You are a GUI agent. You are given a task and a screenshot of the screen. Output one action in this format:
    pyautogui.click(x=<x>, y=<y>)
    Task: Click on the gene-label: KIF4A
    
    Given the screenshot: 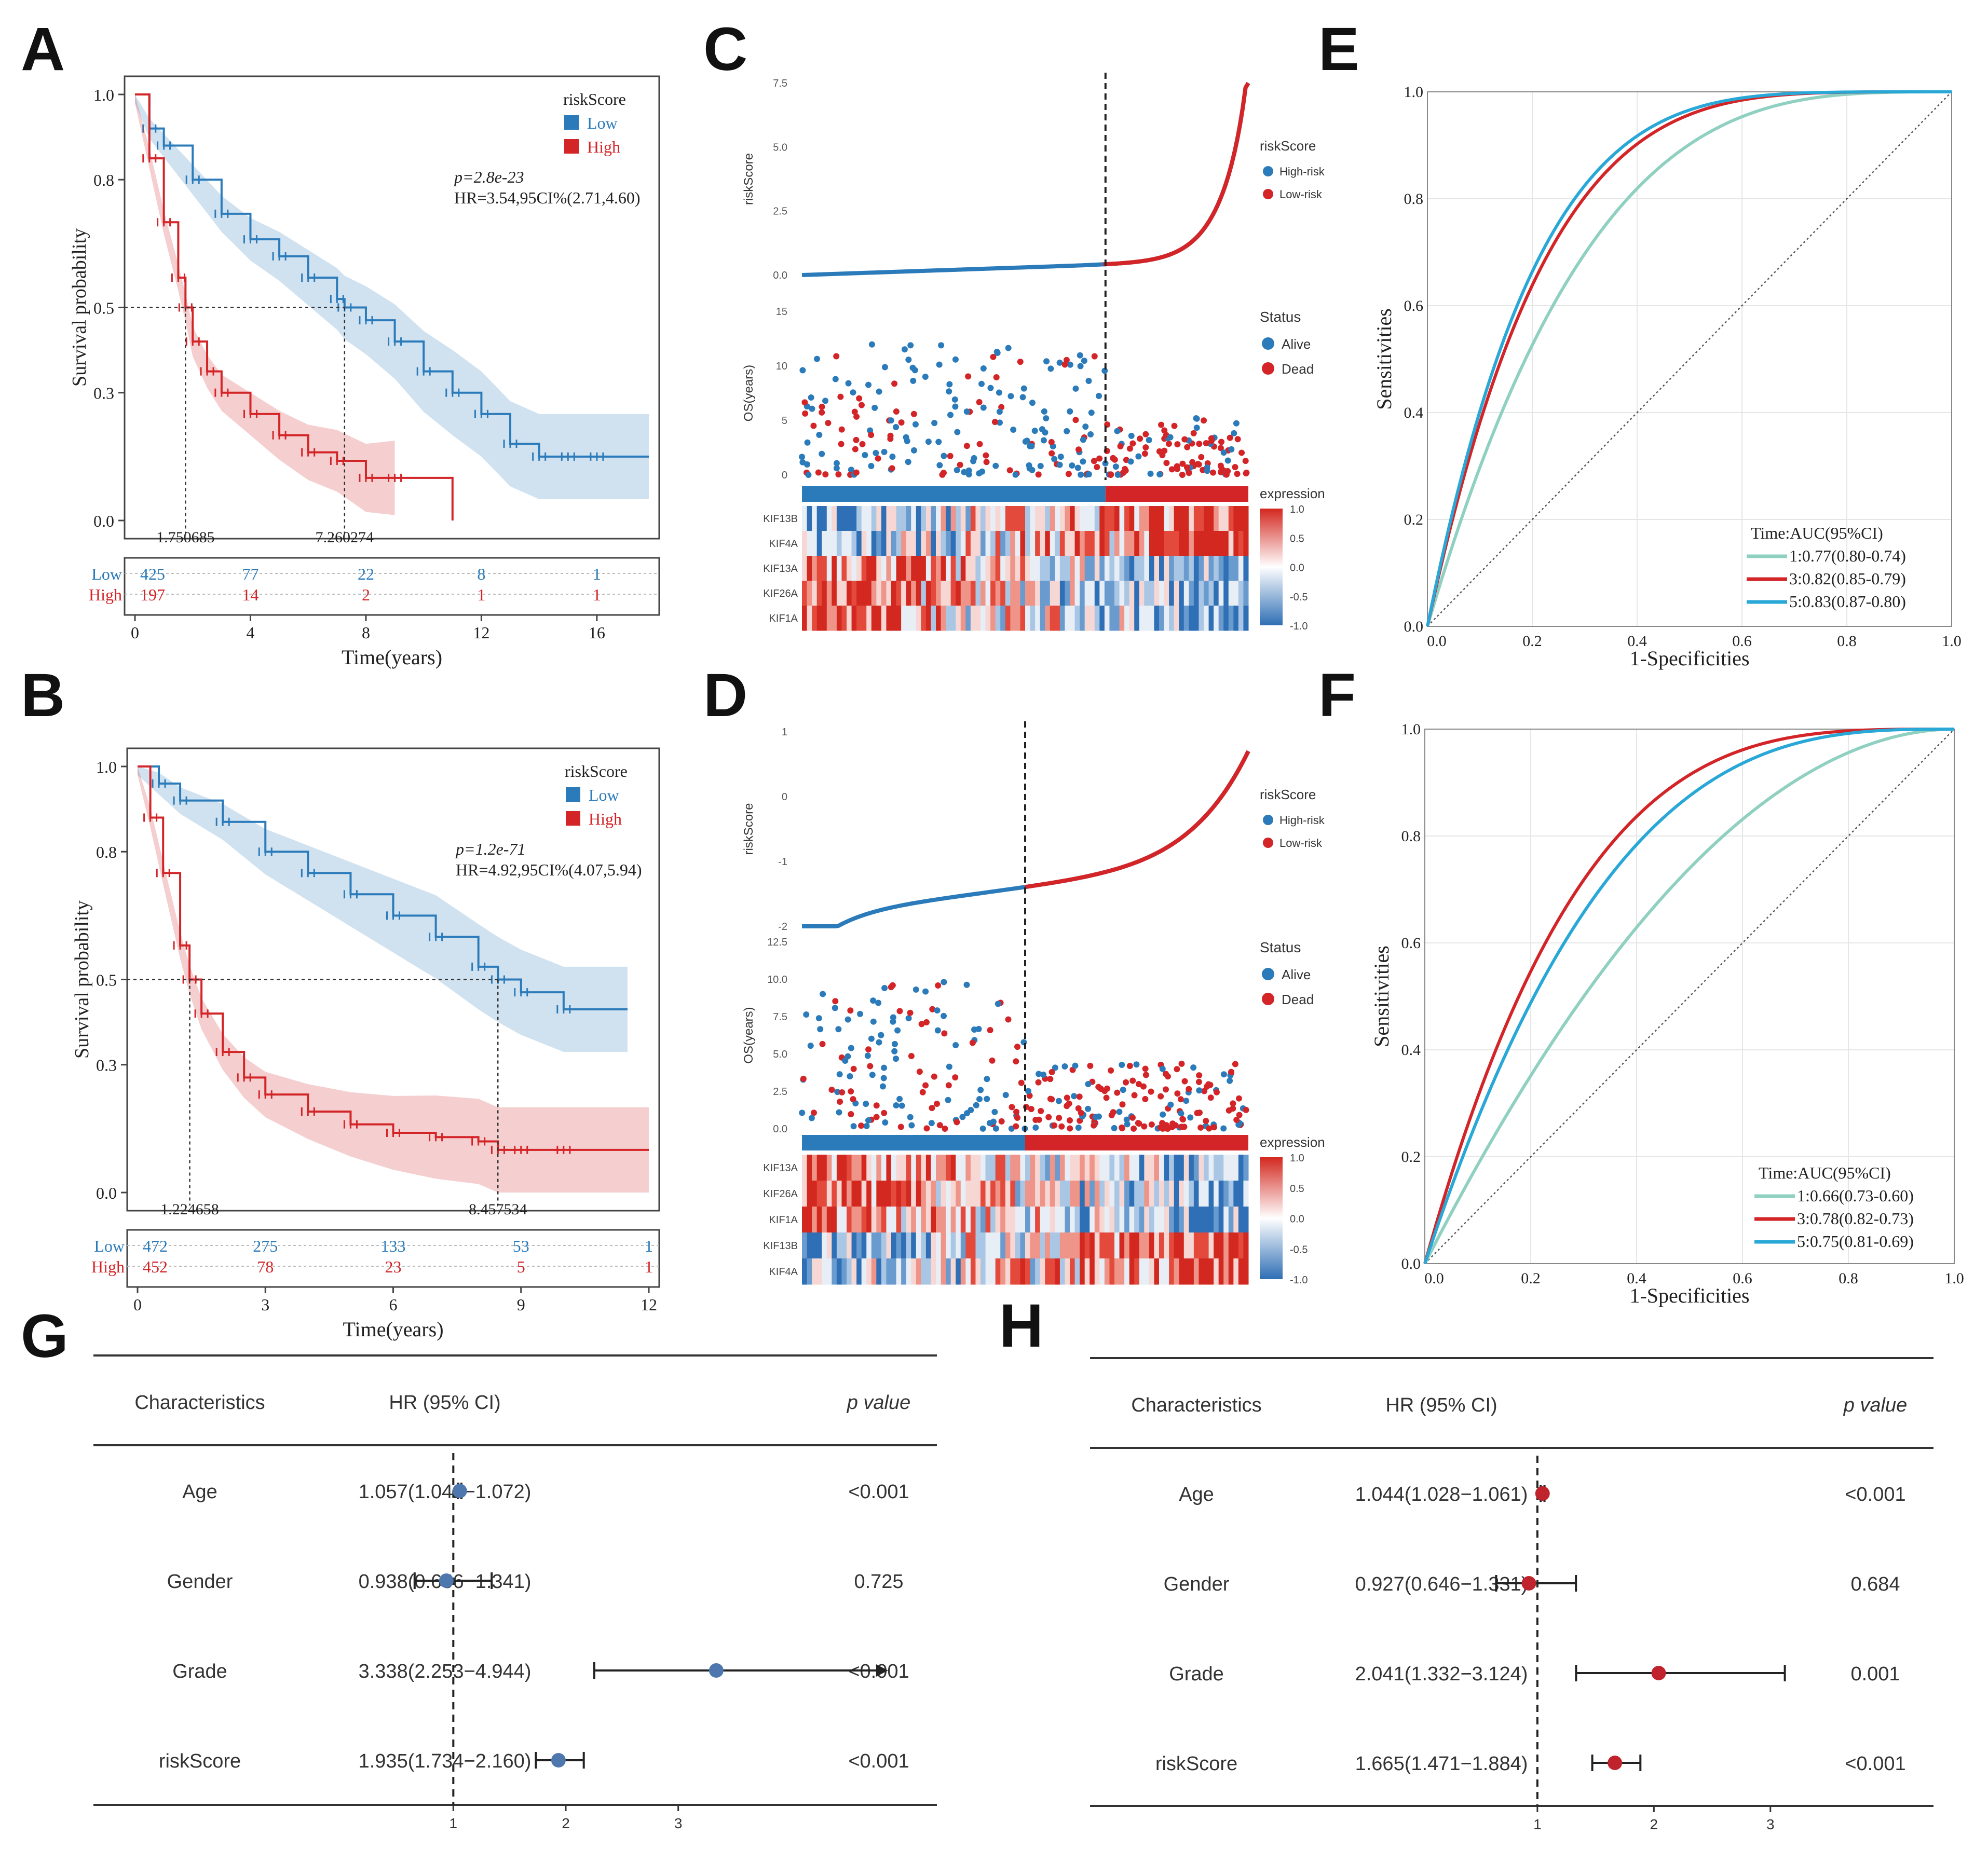 What is the action you would take?
    pyautogui.click(x=783, y=544)
    